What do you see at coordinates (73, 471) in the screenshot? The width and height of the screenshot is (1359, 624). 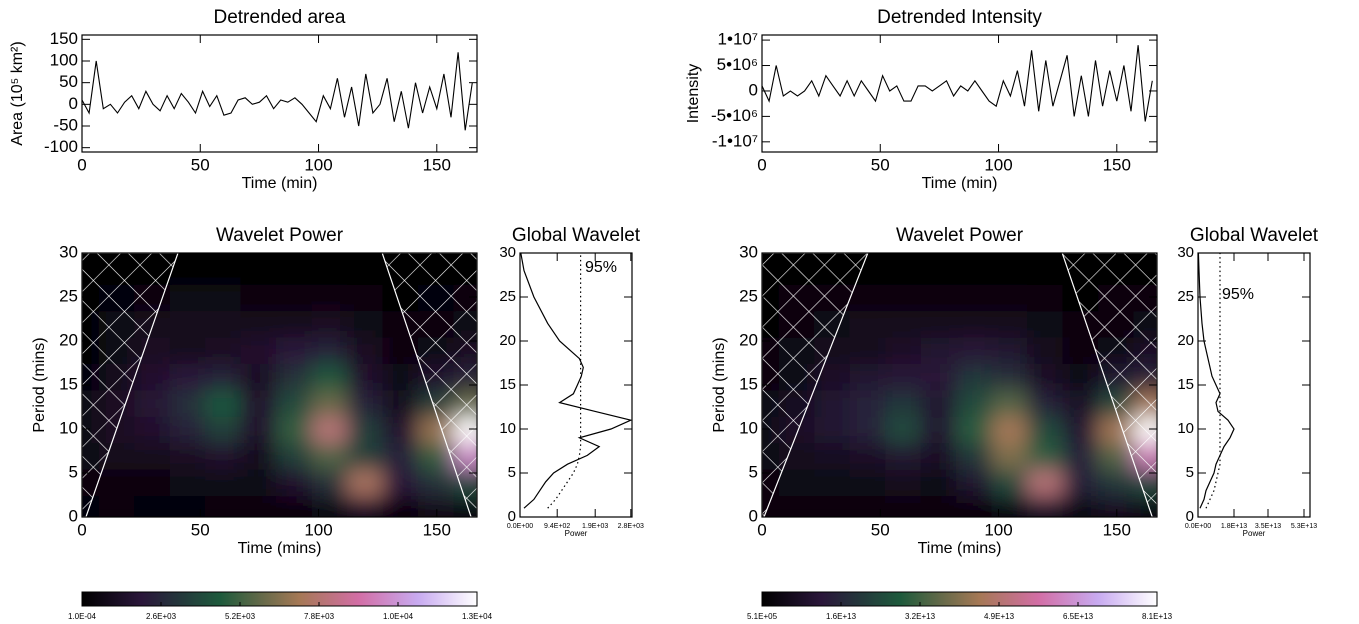 I see `y-tick-label: 5` at bounding box center [73, 471].